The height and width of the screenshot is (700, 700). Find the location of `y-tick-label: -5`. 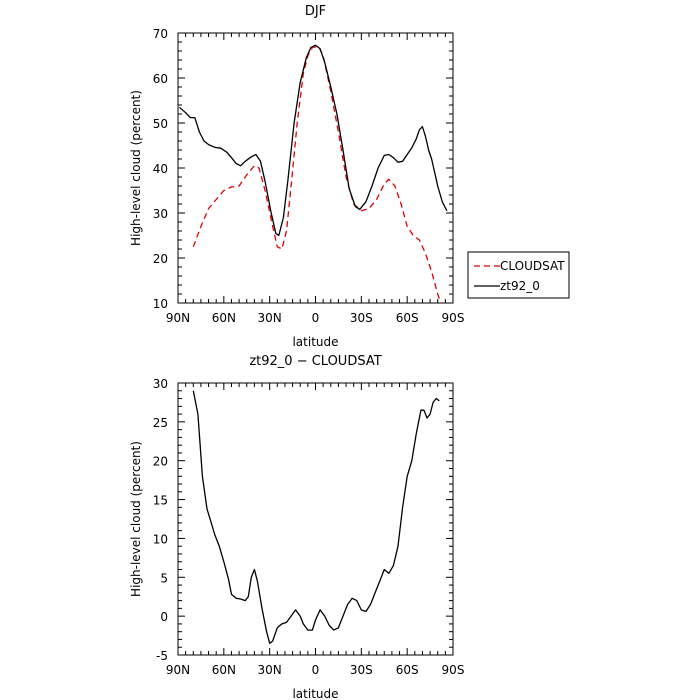

y-tick-label: -5 is located at coordinates (162, 656).